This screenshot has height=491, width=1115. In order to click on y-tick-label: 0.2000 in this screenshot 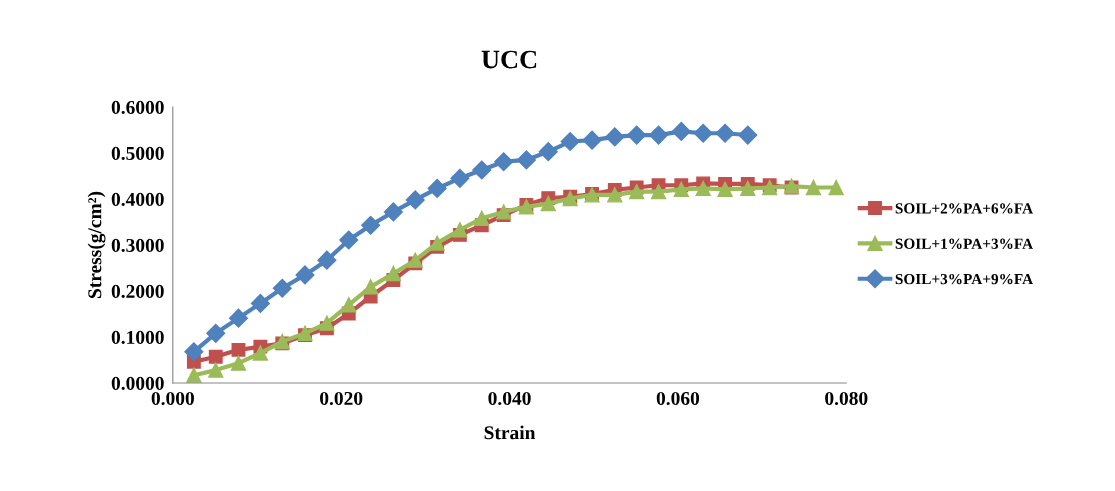, I will do `click(137, 291)`.